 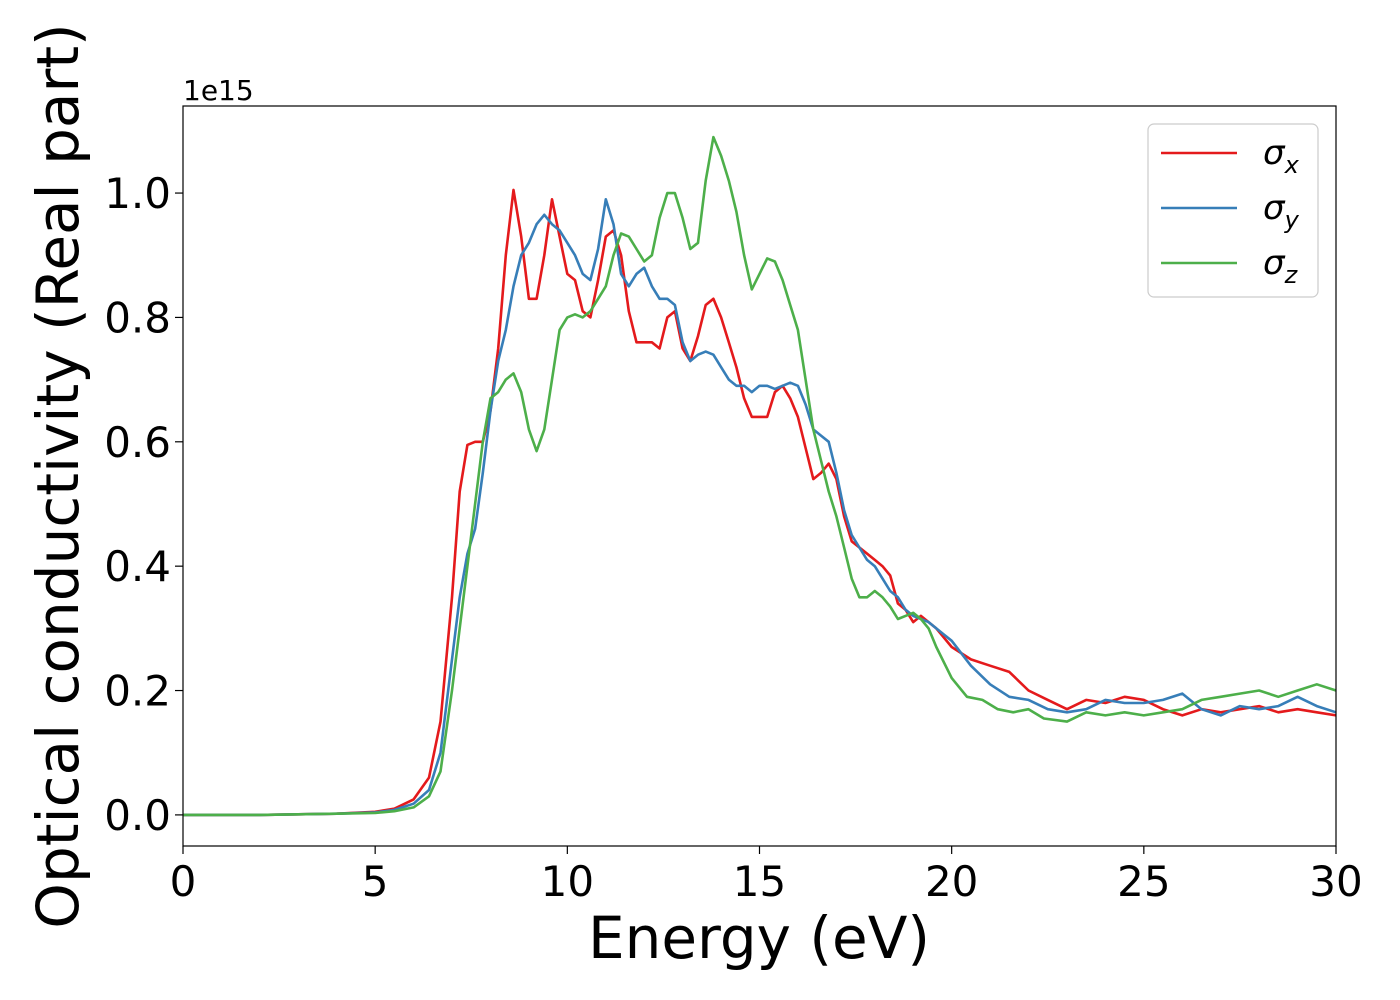 I want to click on x-tick-label: 0, so click(x=183, y=881).